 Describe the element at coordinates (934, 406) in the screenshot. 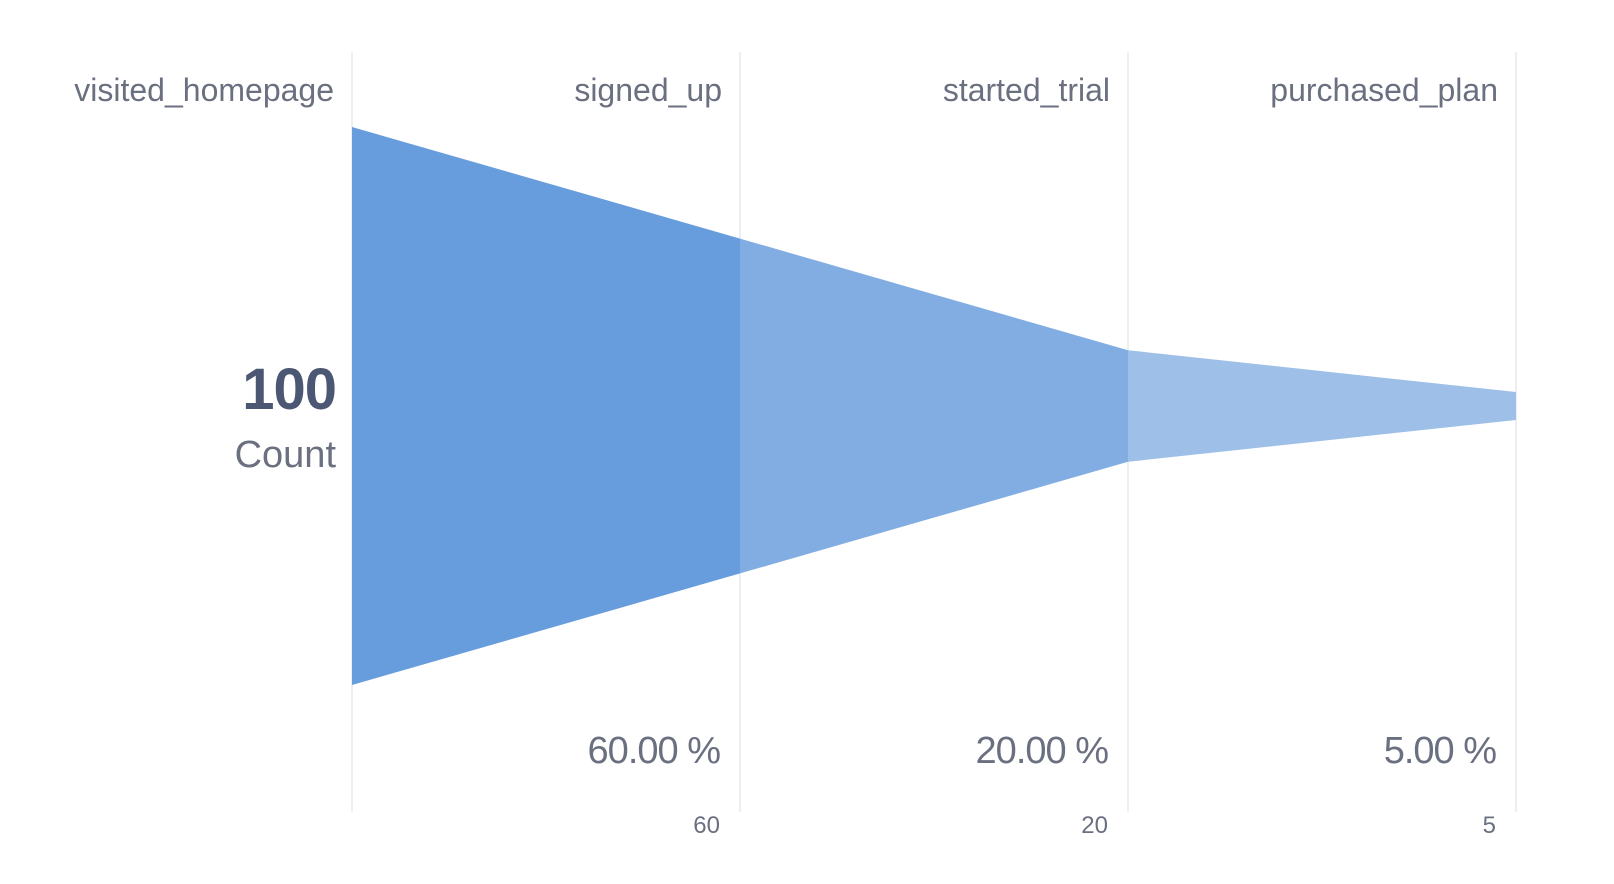

I see `funnel-segment-signed-up` at that location.